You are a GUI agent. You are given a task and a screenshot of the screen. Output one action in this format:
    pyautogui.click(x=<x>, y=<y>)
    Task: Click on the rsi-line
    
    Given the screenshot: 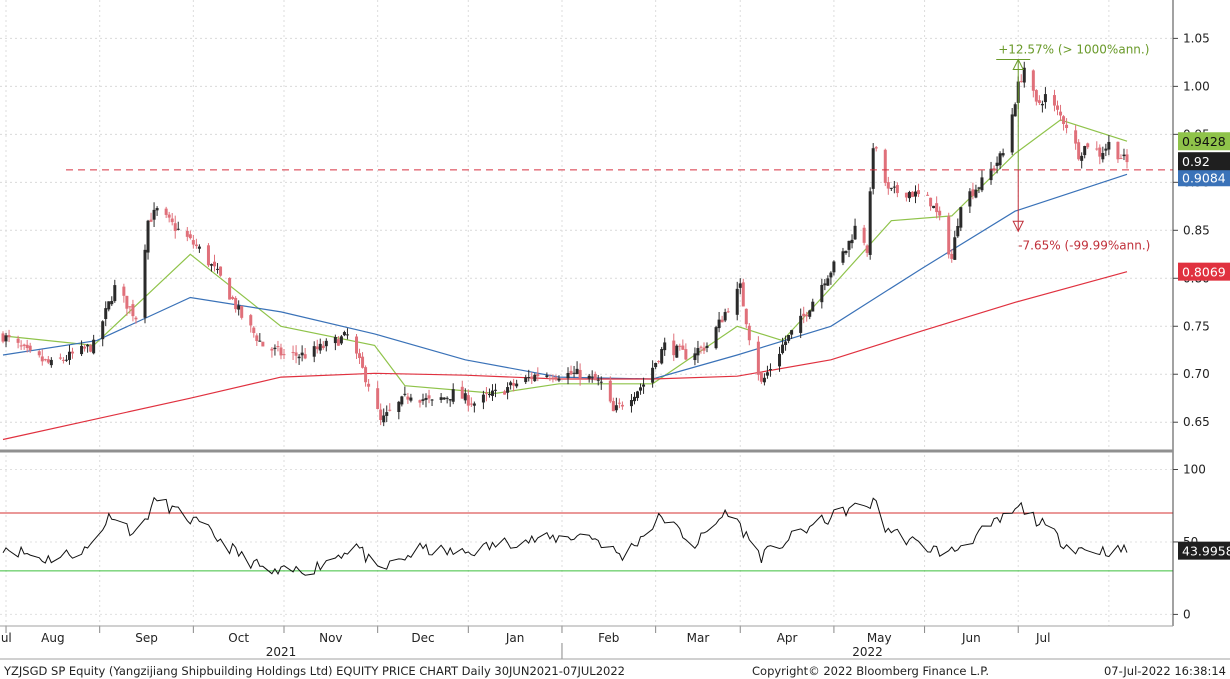 What is the action you would take?
    pyautogui.click(x=565, y=536)
    